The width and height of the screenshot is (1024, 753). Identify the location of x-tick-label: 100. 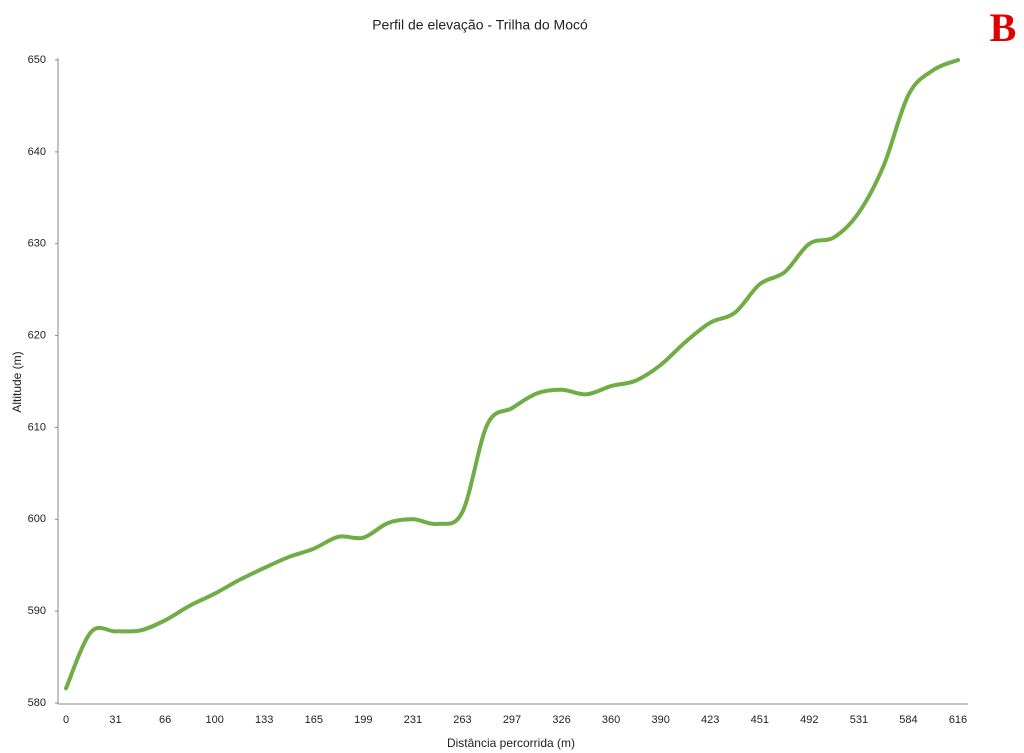
(214, 720).